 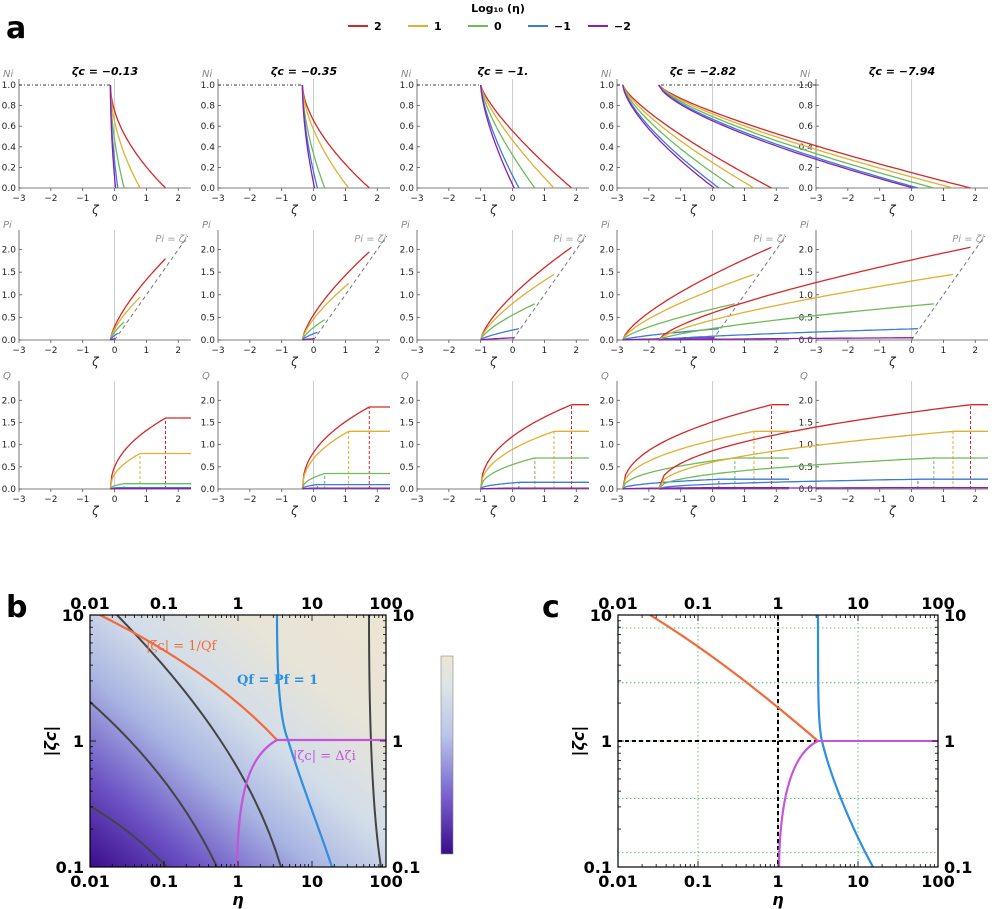 I want to click on ytick-1-2-2: 1.0, so click(x=407, y=296).